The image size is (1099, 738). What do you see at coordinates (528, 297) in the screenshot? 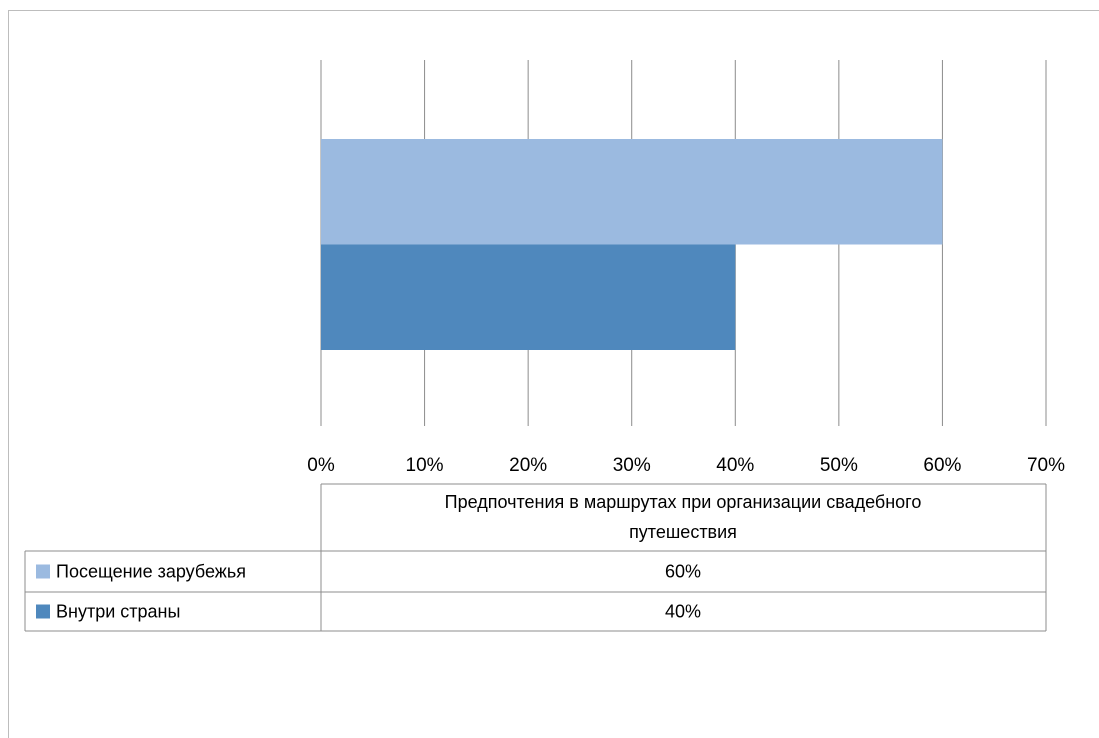
I see `bar-domestic` at bounding box center [528, 297].